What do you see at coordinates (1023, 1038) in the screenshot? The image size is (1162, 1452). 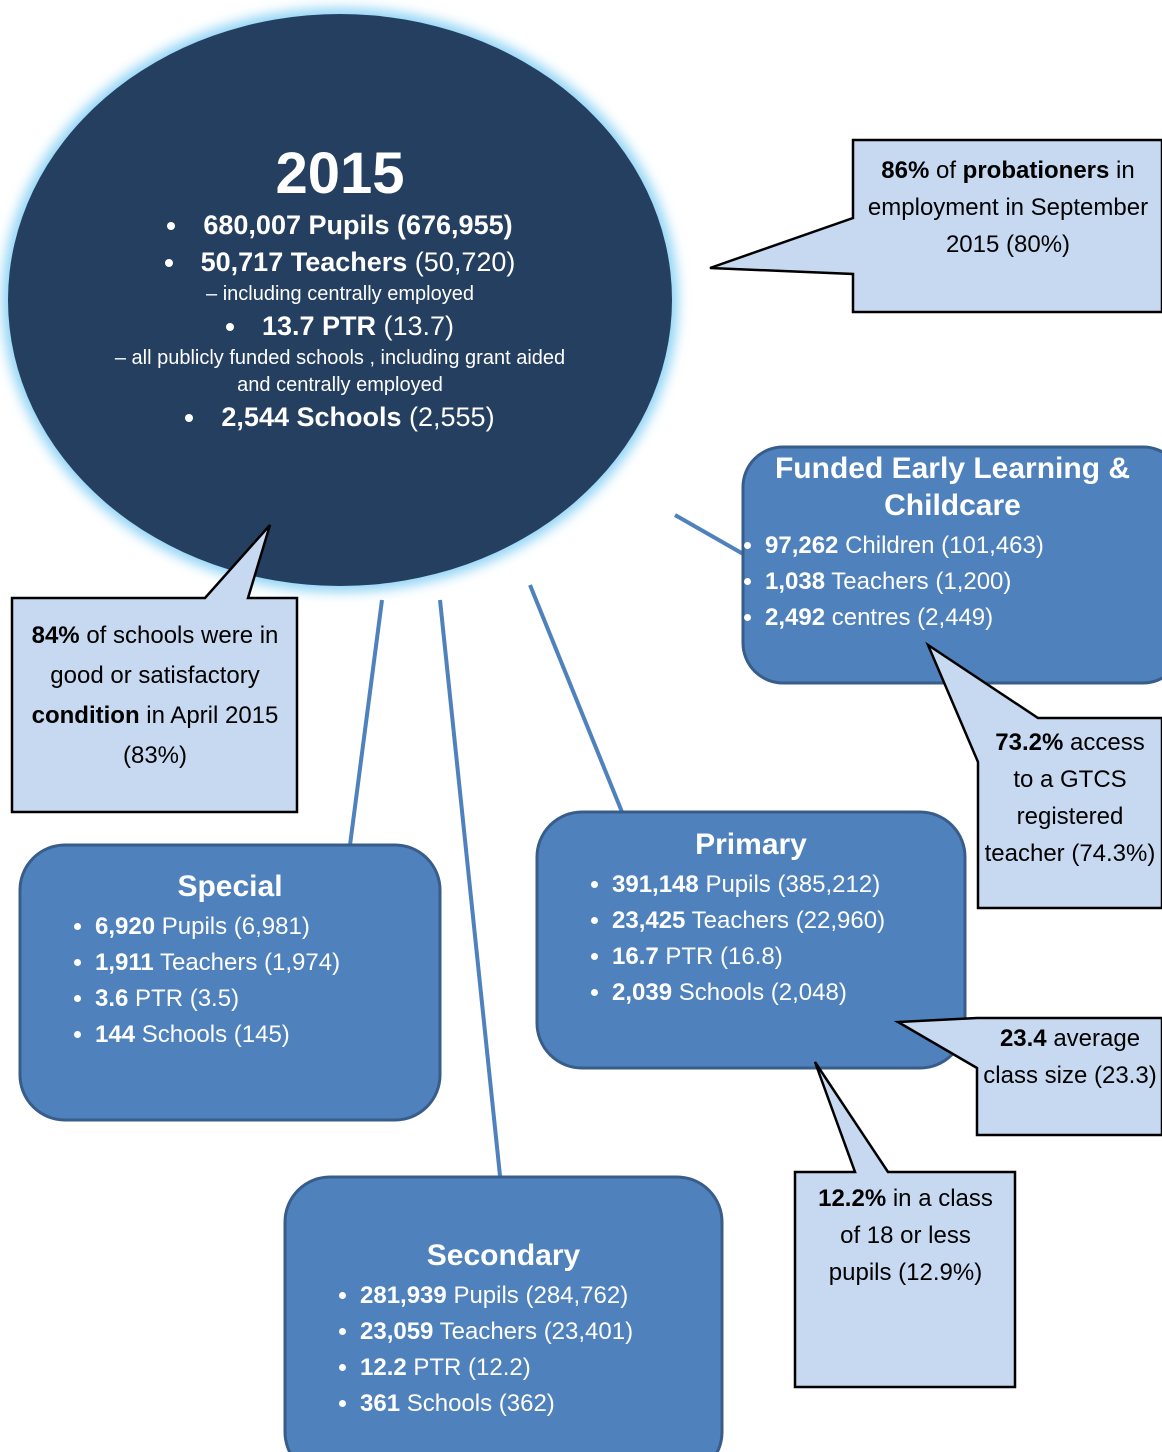 I see `callout-strong: 23.4` at bounding box center [1023, 1038].